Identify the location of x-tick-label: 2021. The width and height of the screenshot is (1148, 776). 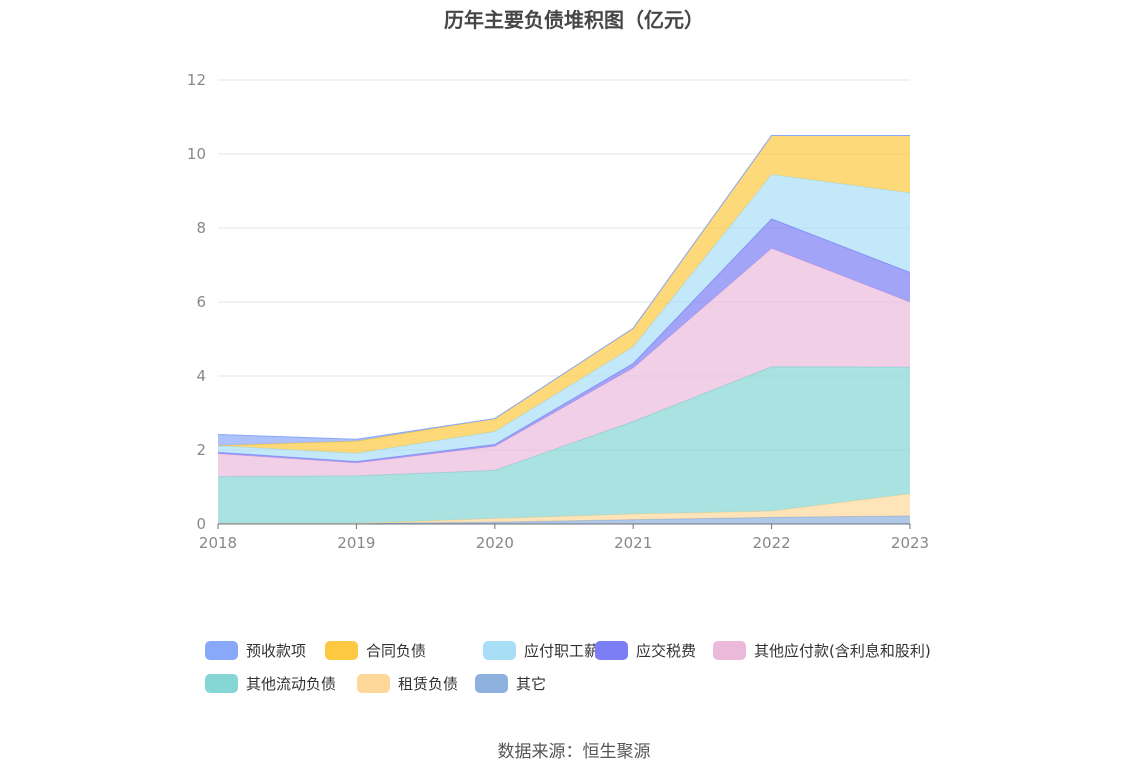
(633, 543).